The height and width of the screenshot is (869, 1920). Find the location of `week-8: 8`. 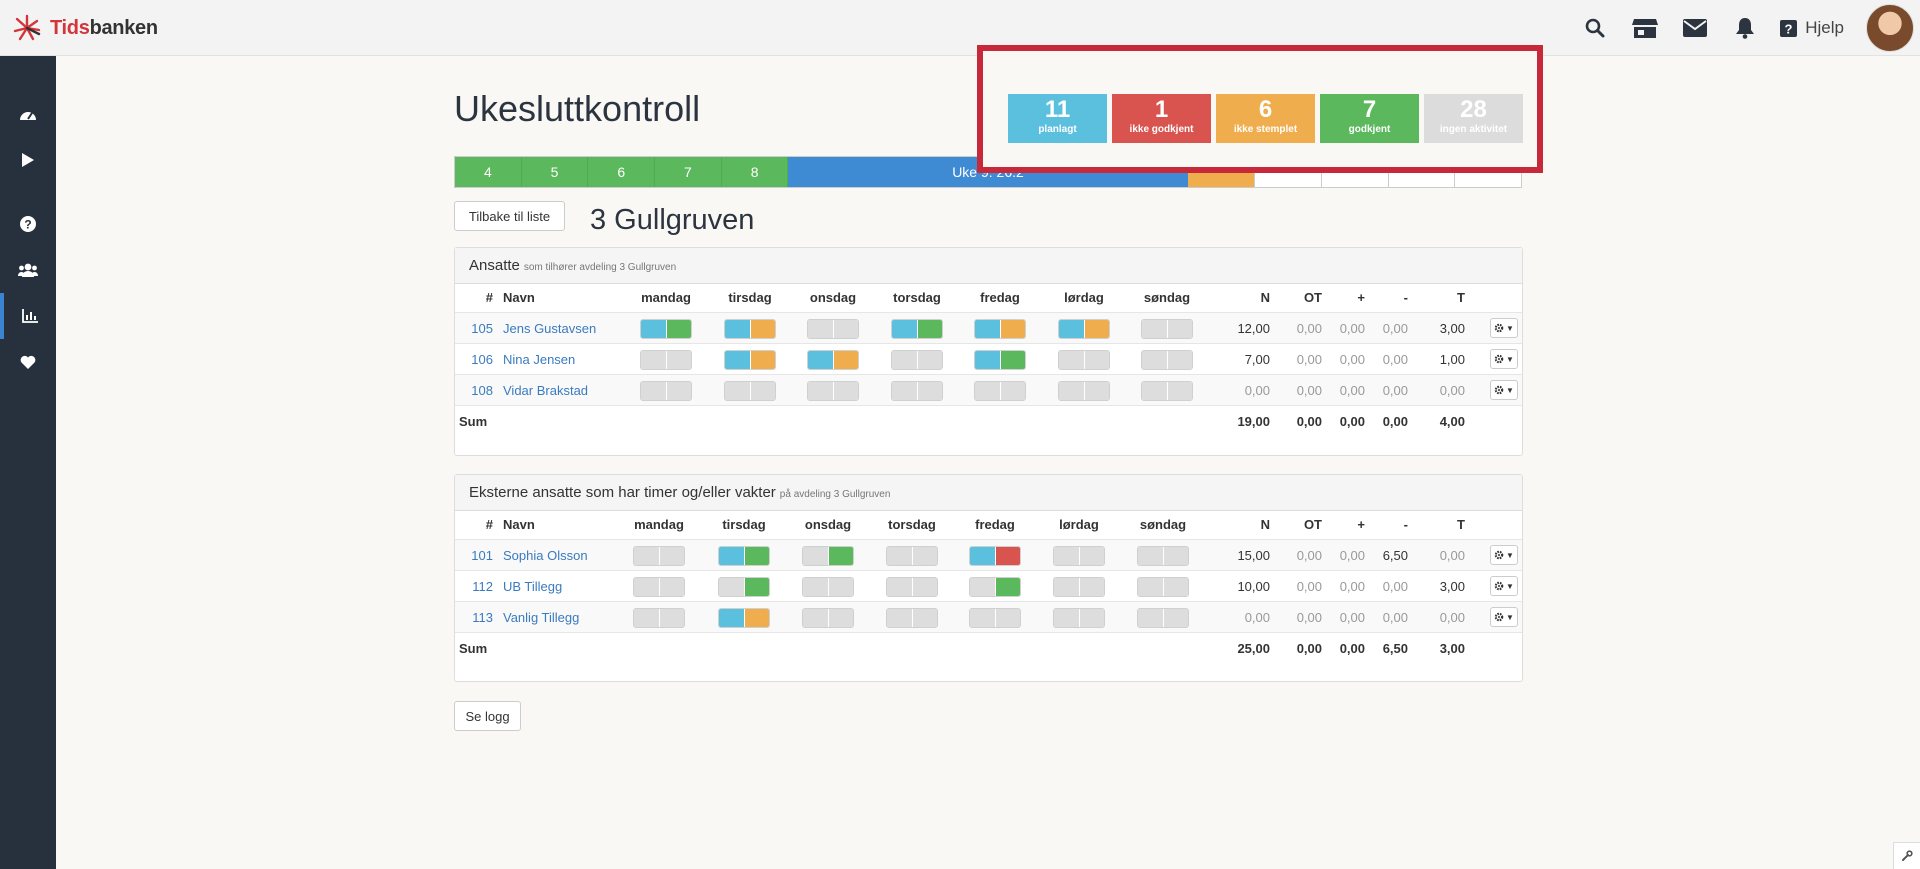

week-8: 8 is located at coordinates (755, 172).